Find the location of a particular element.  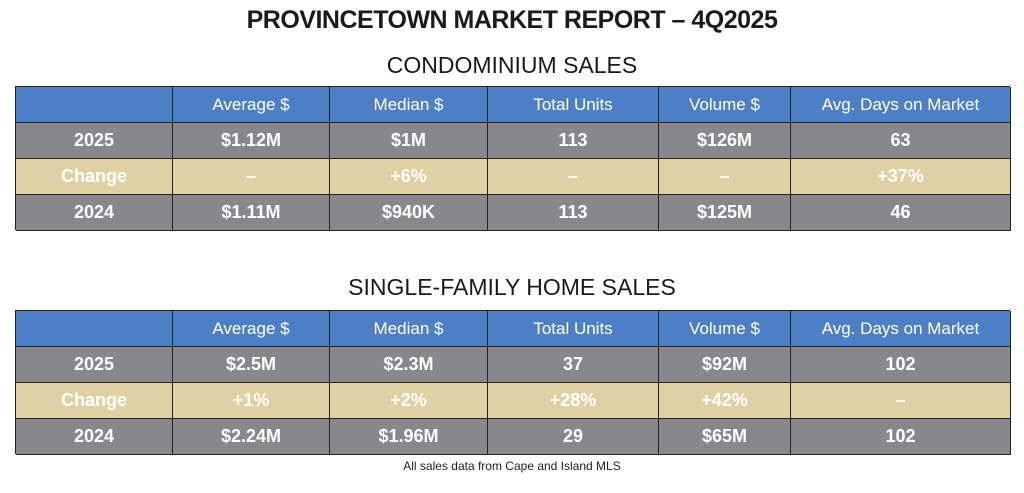

table-title: SINGLE-FAMILY HOME SALES is located at coordinates (512, 287).